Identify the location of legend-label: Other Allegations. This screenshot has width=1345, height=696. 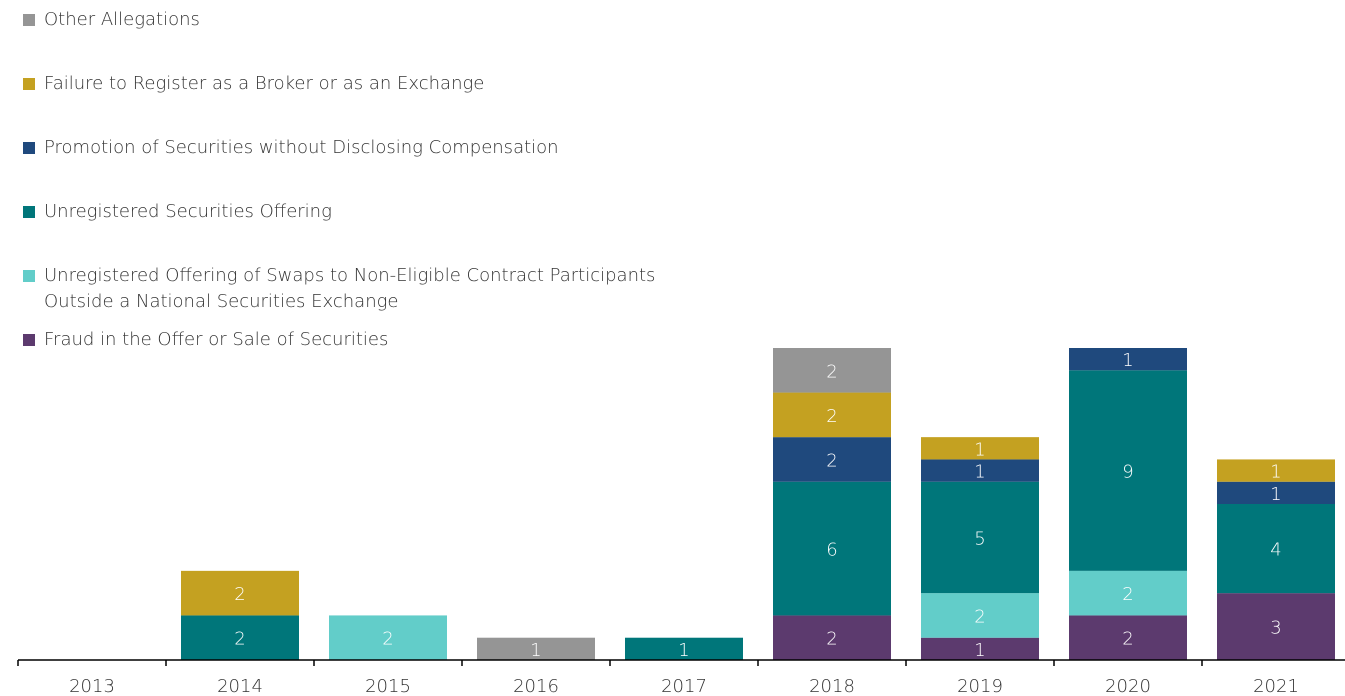
(122, 19).